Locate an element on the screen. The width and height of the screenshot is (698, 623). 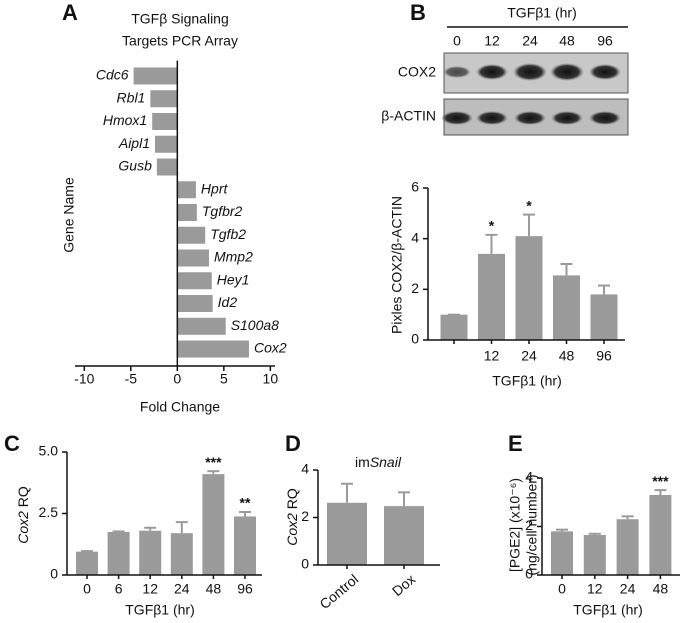
category-label: Cdc6 is located at coordinates (112, 75).